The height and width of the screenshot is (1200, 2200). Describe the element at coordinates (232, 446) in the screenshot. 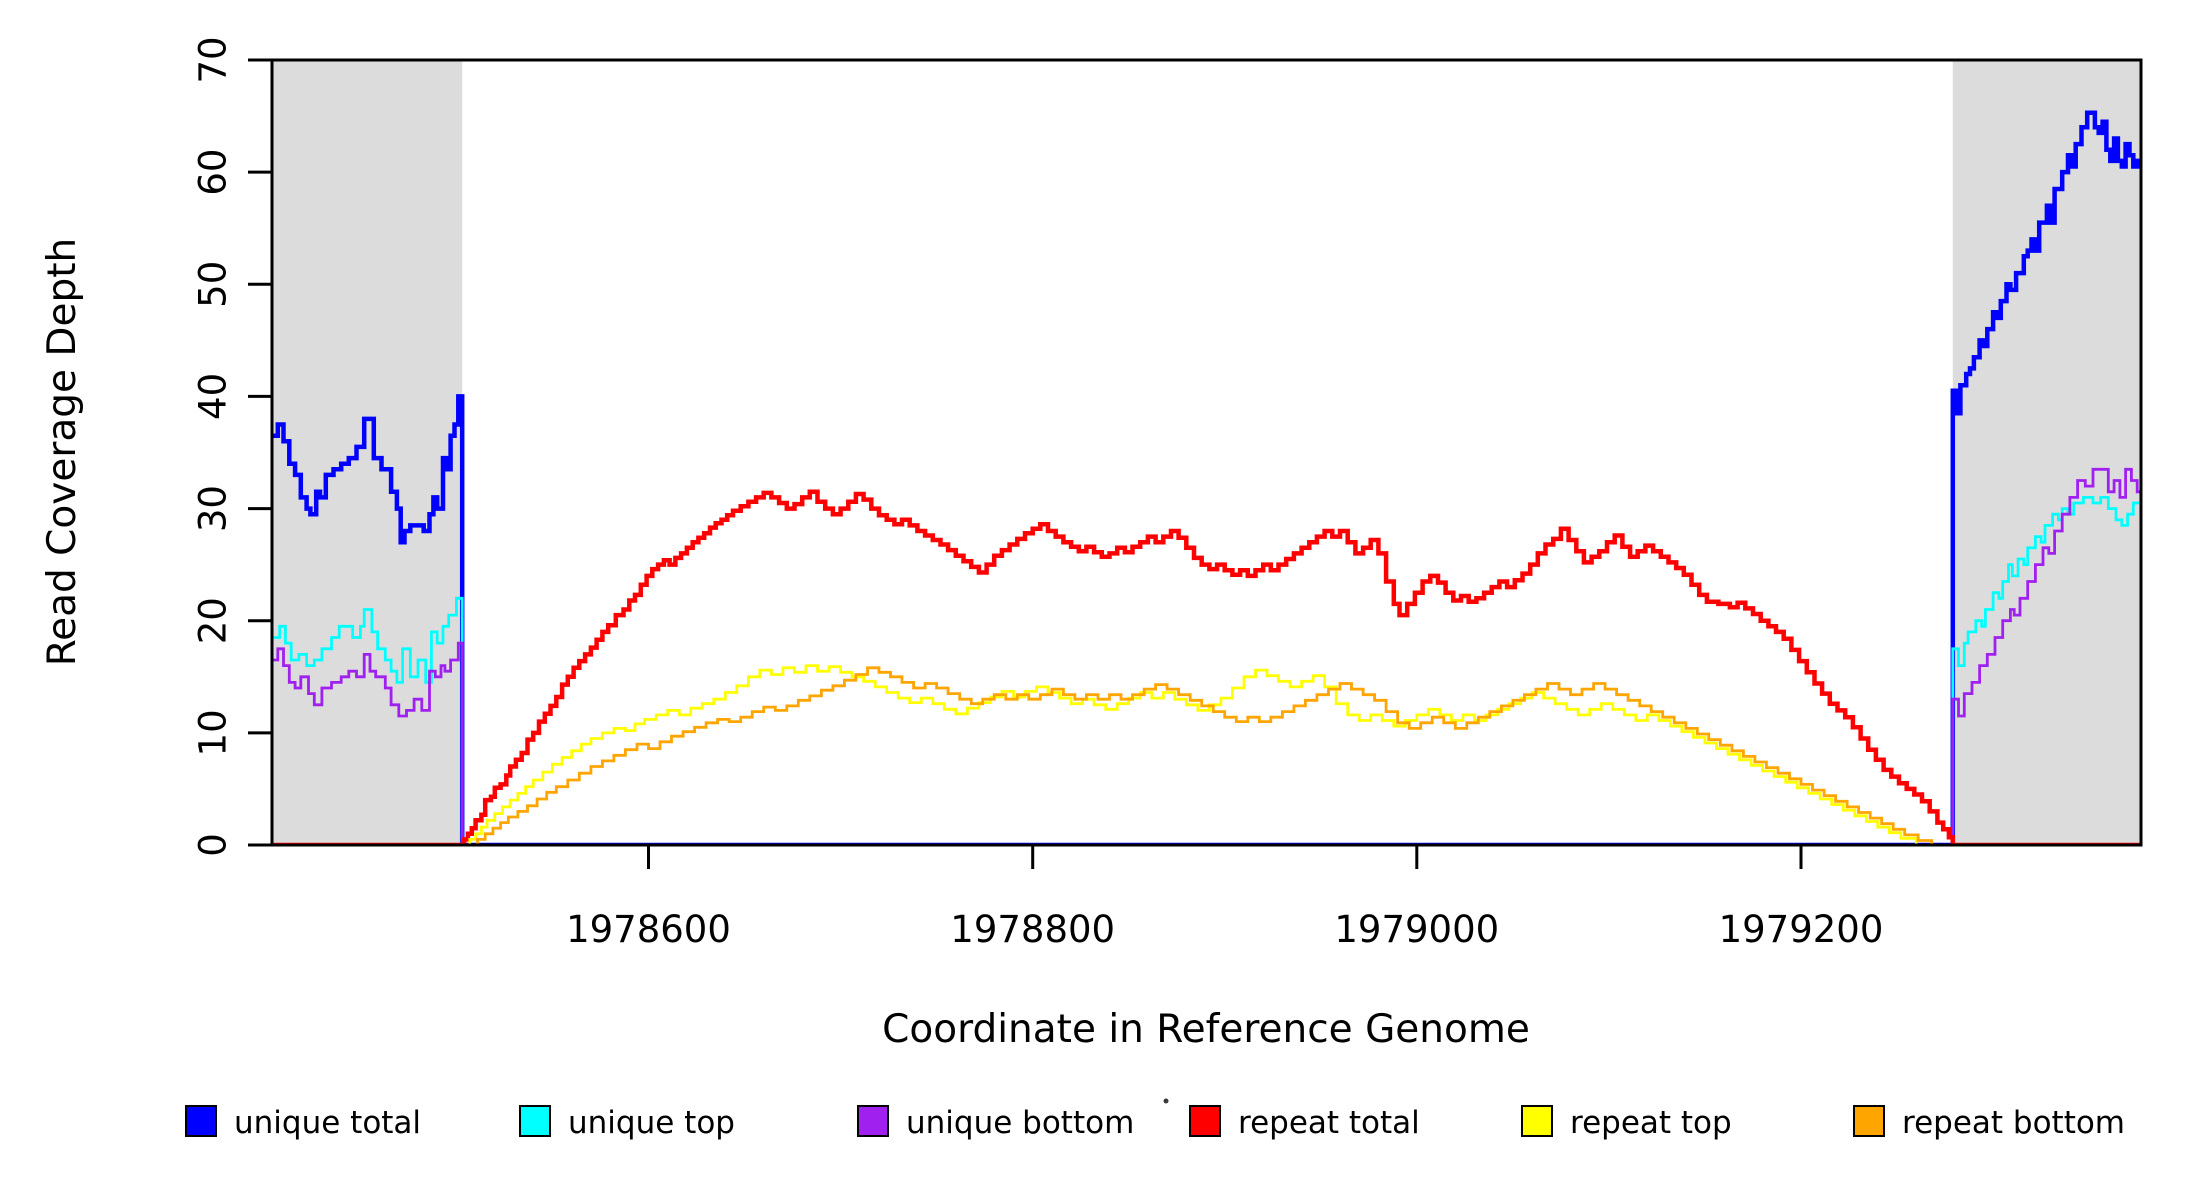

I see `y-axis: 0 10 20 30 40 50 60 70` at that location.